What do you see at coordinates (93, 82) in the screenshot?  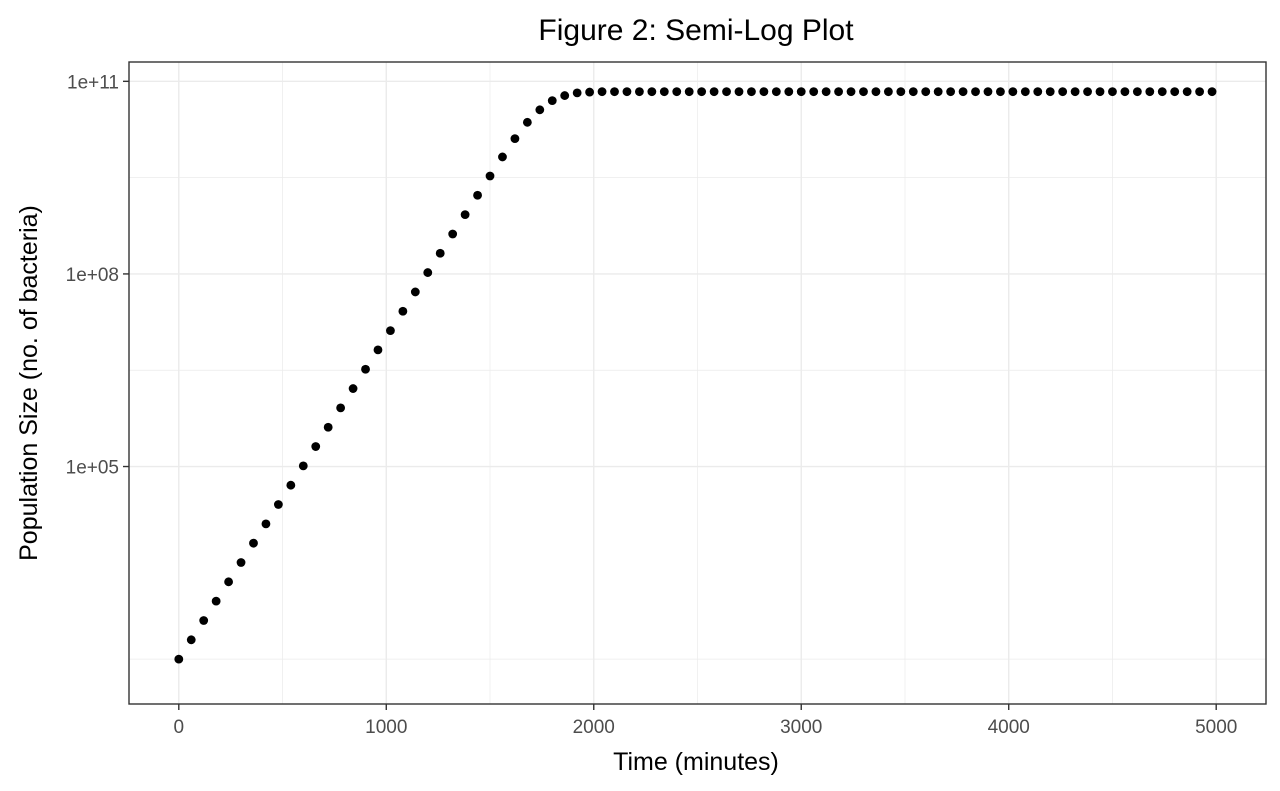 I see `y-tick-label: 1e+11` at bounding box center [93, 82].